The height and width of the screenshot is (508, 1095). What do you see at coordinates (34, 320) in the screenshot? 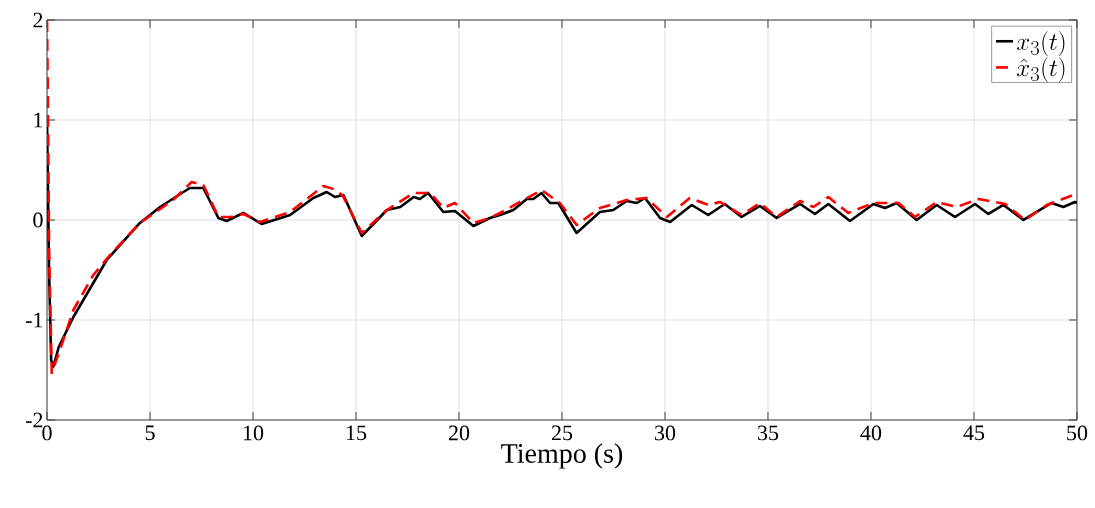
I see `y-tick-label: -1` at bounding box center [34, 320].